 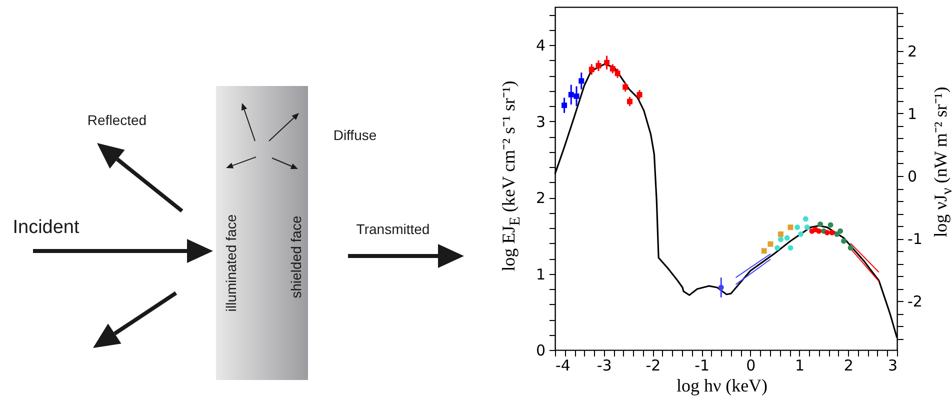 I want to click on text: illuminated face, so click(x=231, y=263).